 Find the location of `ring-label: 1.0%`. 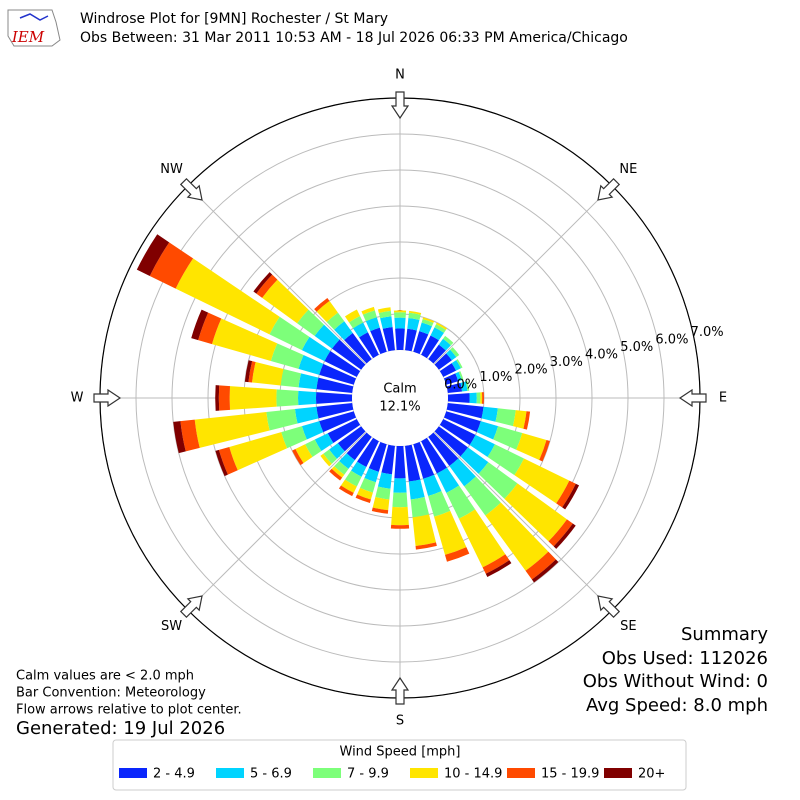

ring-label: 1.0% is located at coordinates (495, 377).